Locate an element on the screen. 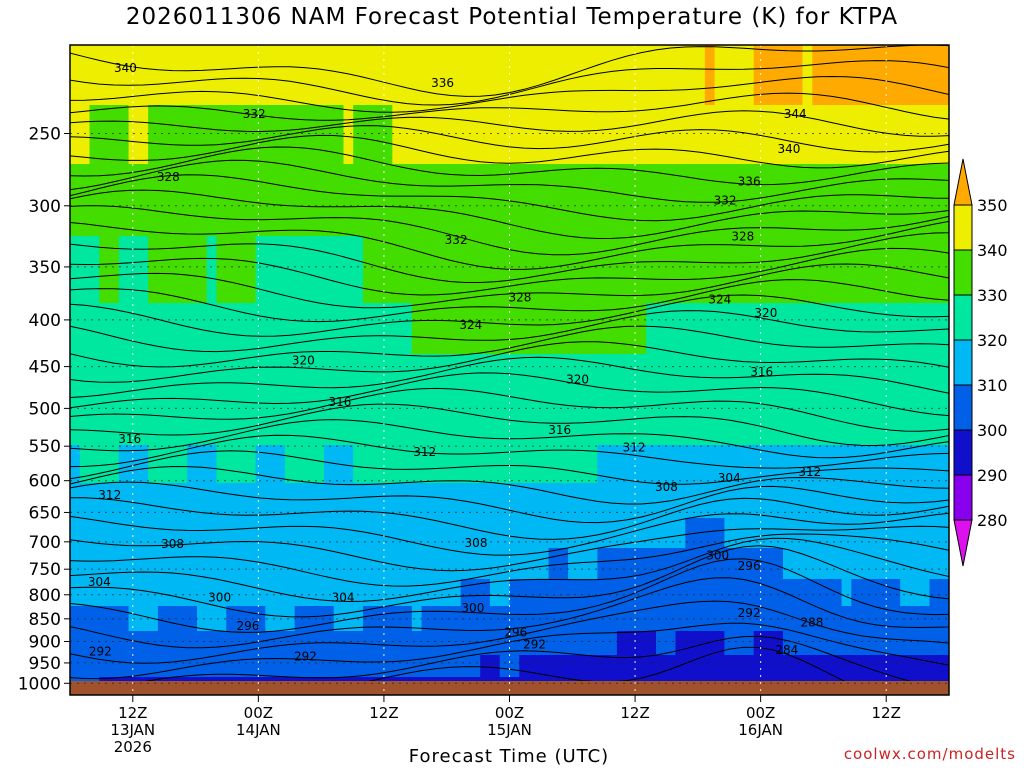 This screenshot has height=768, width=1024. colorbar-arrow-top is located at coordinates (963, 182).